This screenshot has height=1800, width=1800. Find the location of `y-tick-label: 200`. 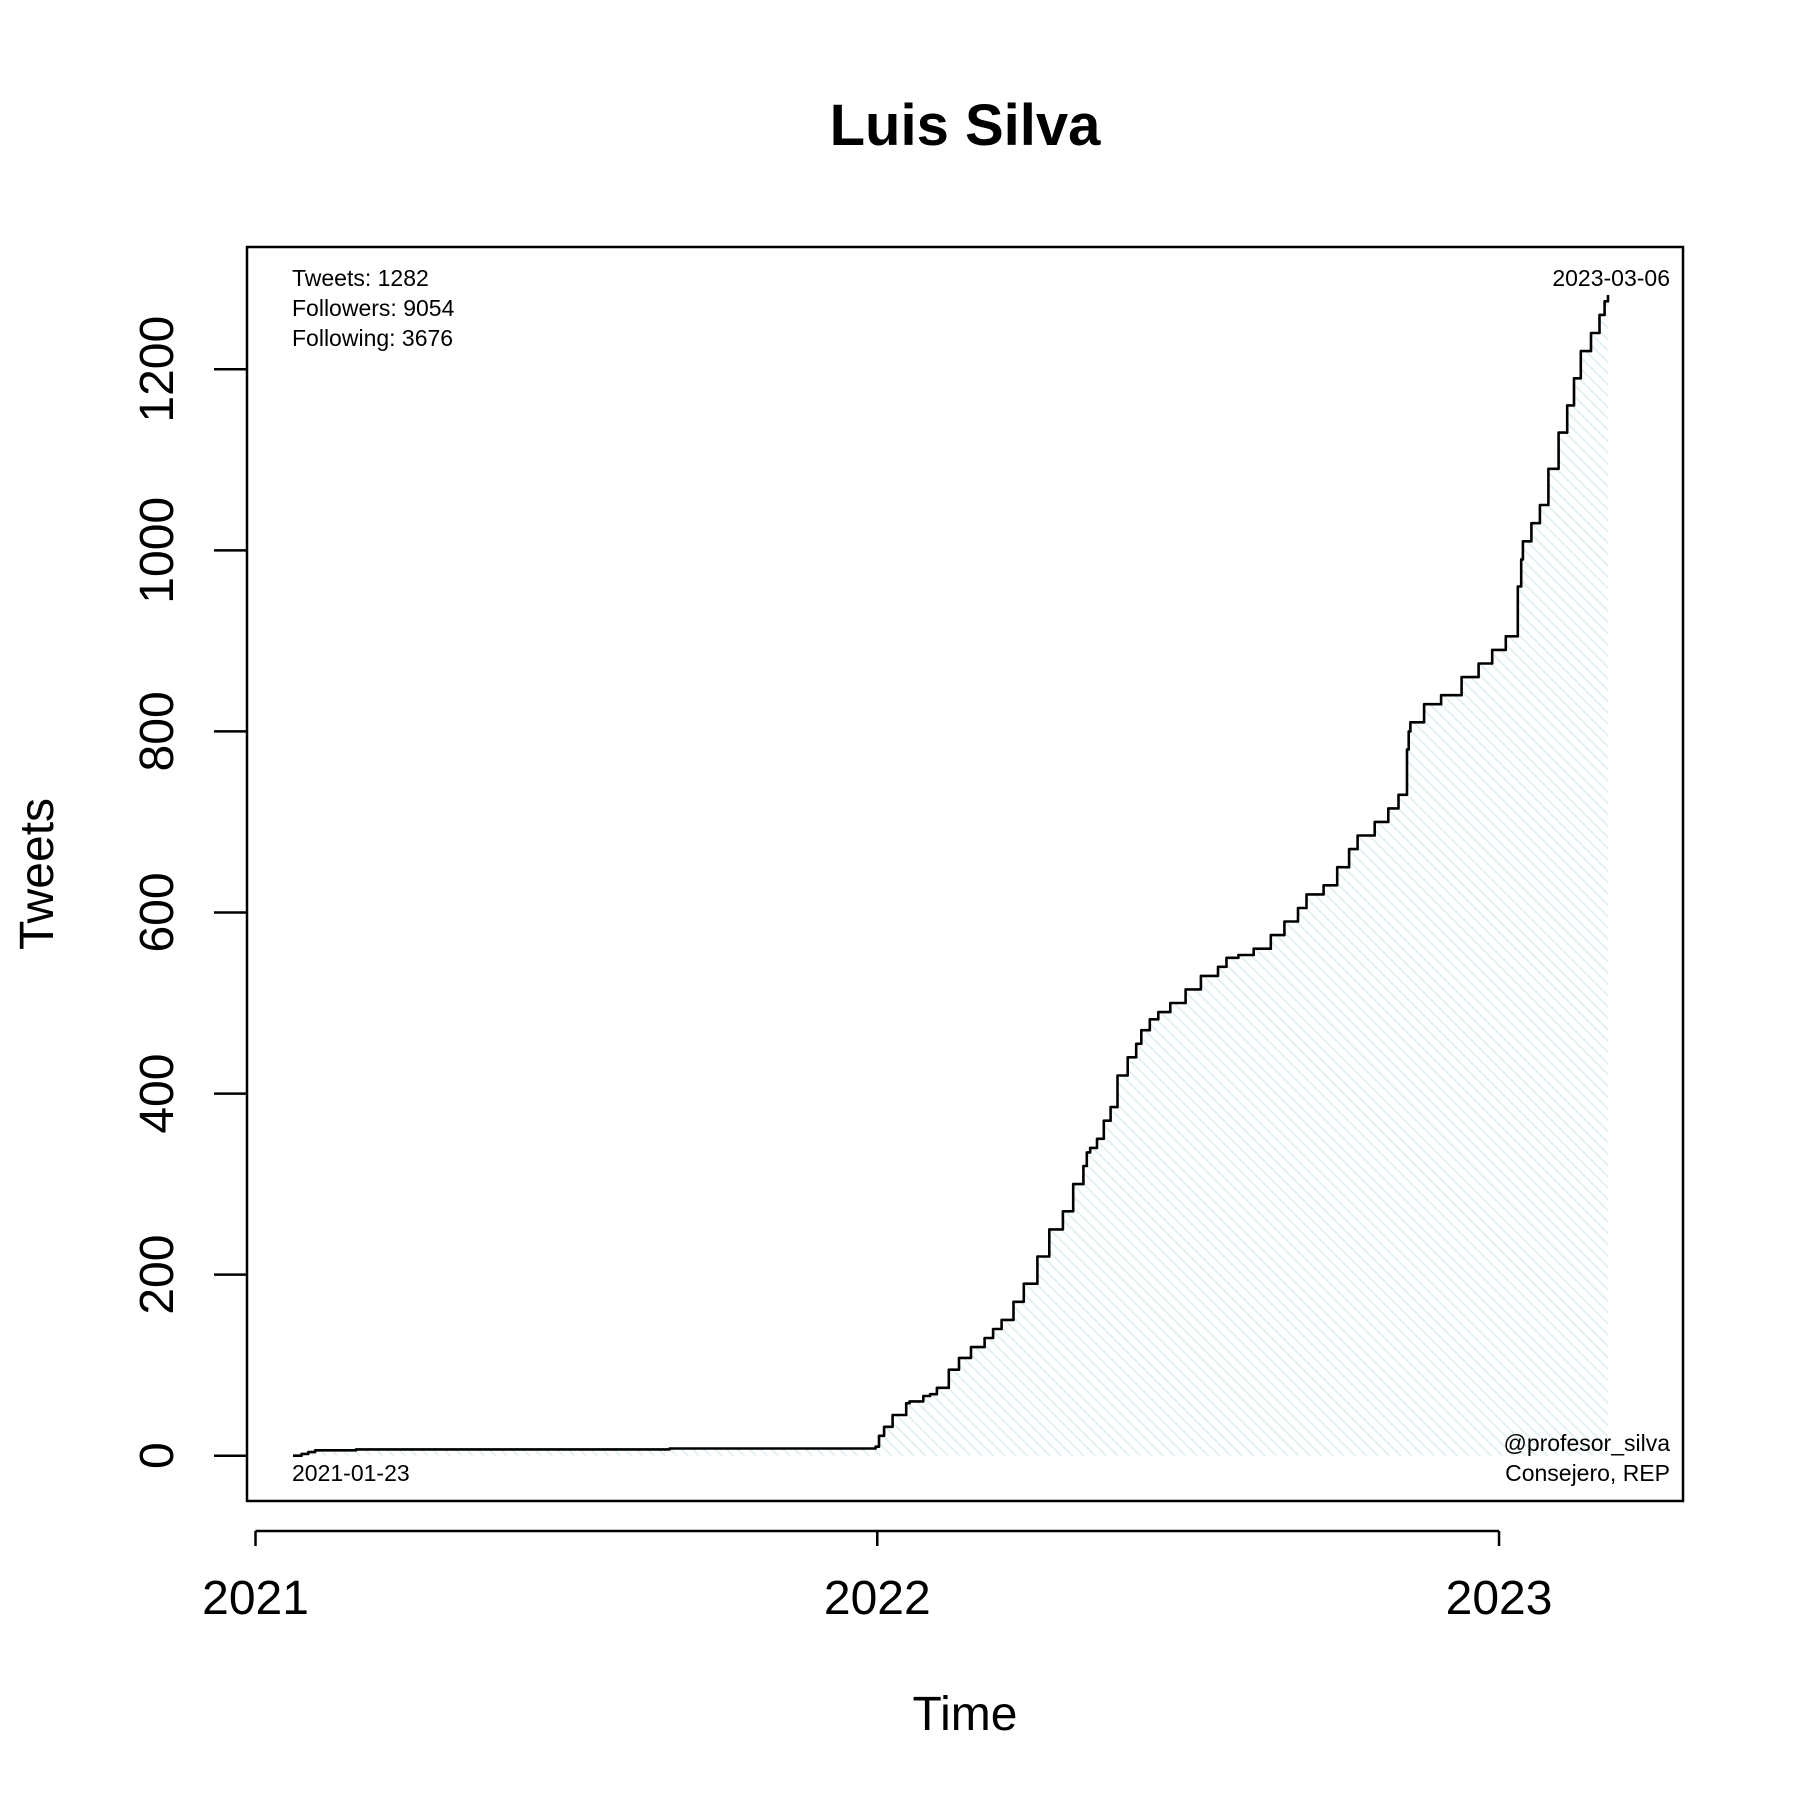

y-tick-label: 200 is located at coordinates (157, 1275).